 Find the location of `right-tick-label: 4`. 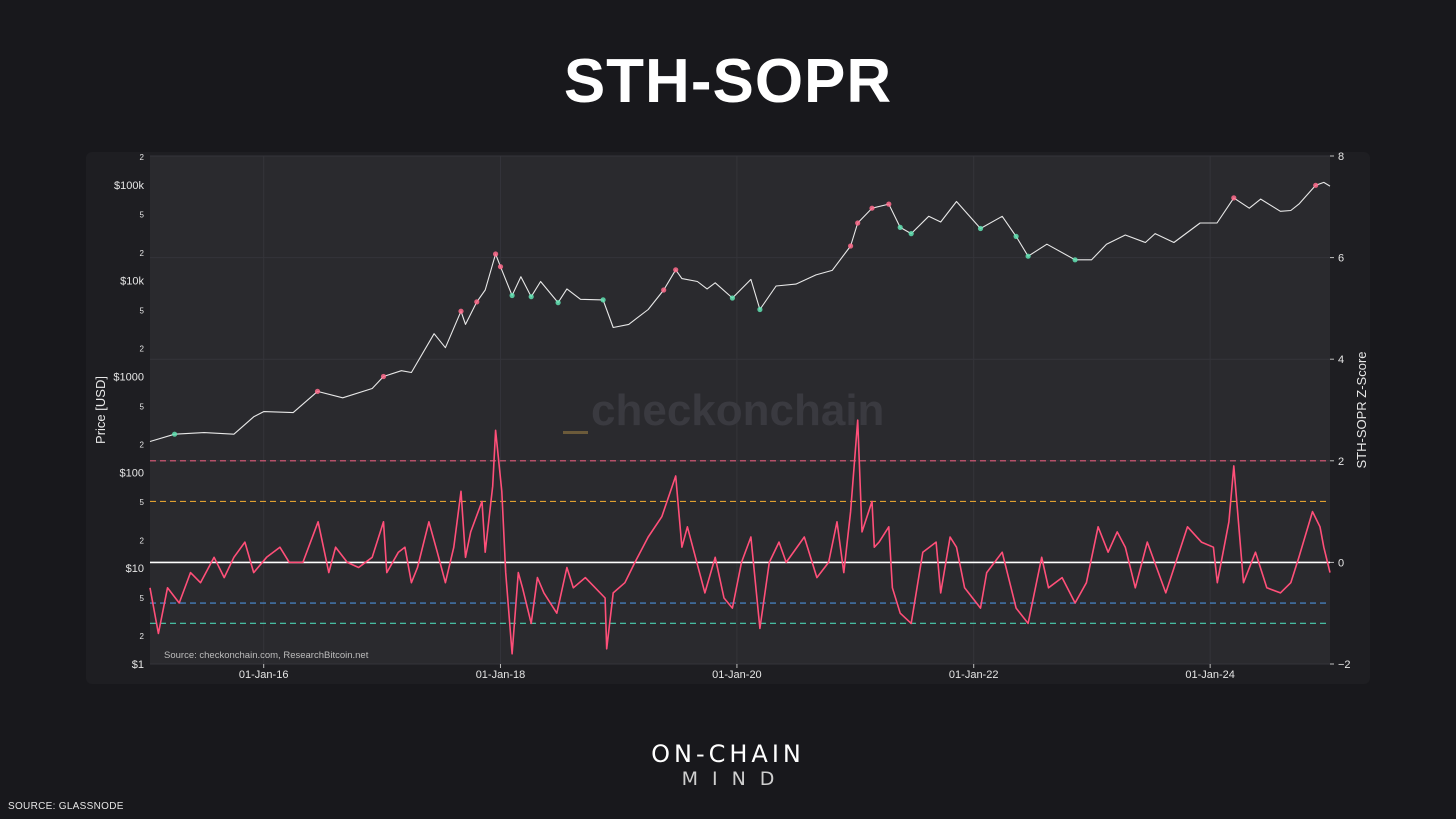

right-tick-label: 4 is located at coordinates (1341, 360).